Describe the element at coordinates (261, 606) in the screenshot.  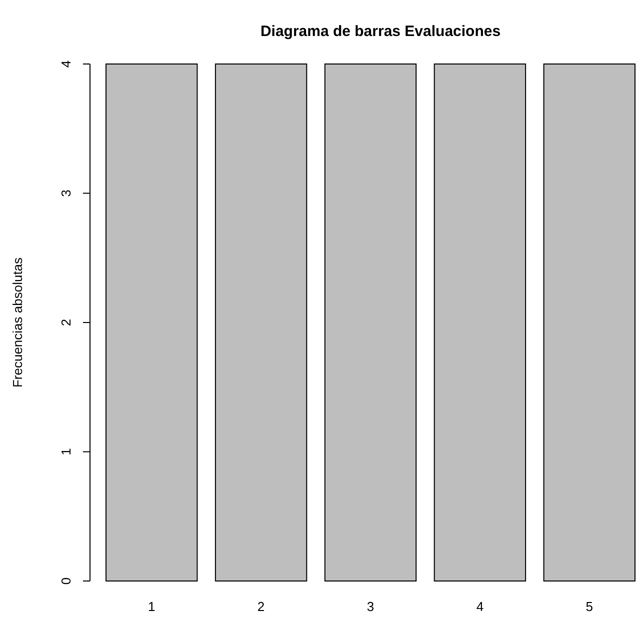
I see `x-tick-label: 2` at that location.